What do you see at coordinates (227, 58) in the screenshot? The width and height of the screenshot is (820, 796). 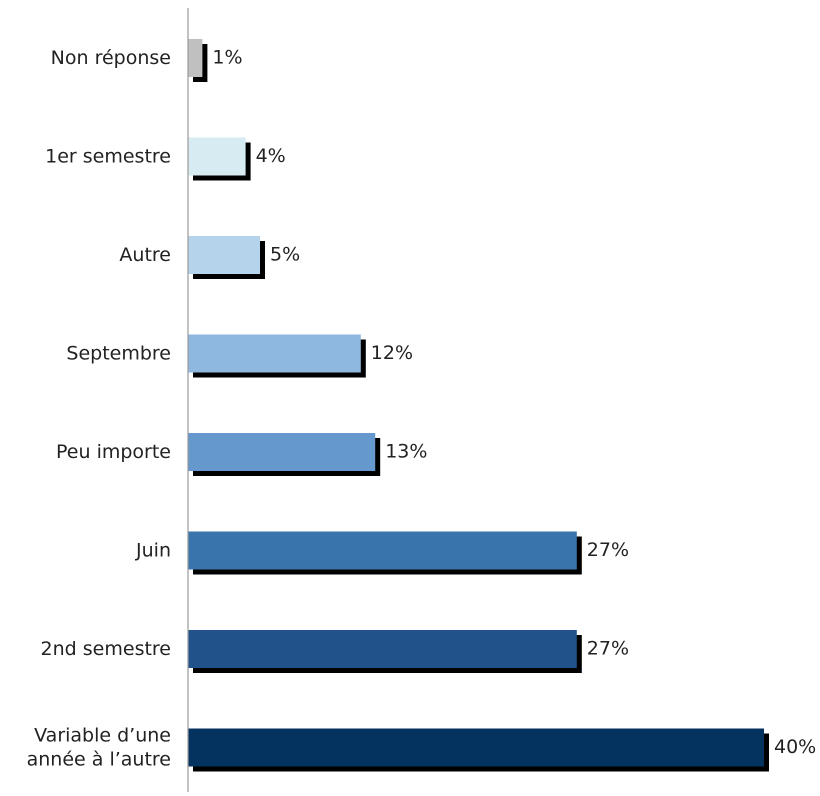 I see `value-label: 1%` at bounding box center [227, 58].